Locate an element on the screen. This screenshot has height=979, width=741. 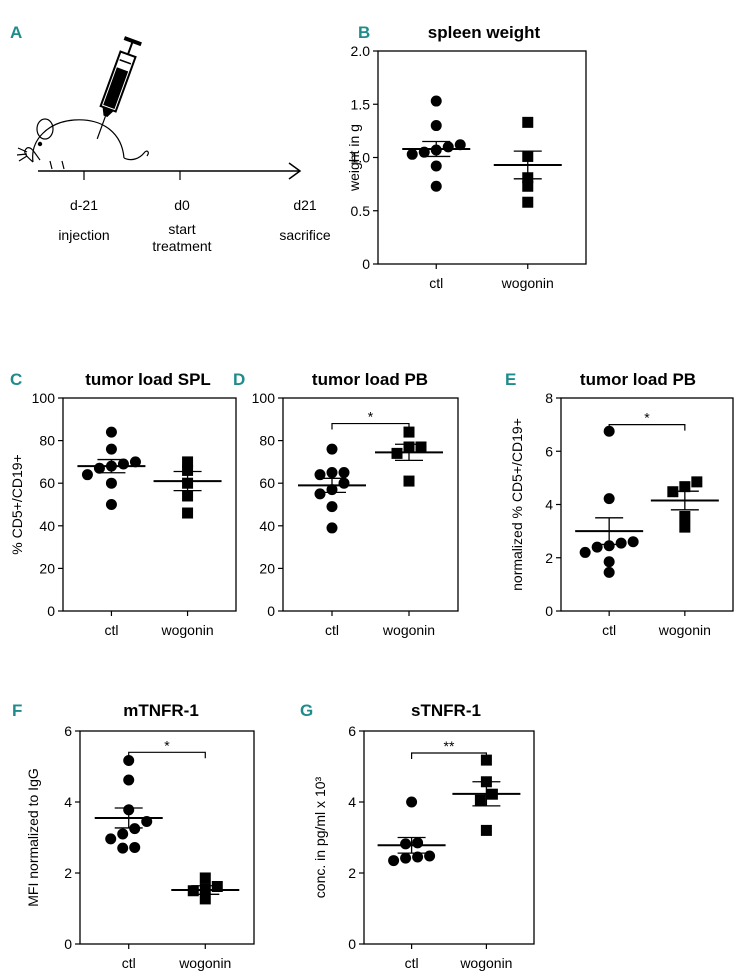
panel-label-d: D is located at coordinates (239, 379).